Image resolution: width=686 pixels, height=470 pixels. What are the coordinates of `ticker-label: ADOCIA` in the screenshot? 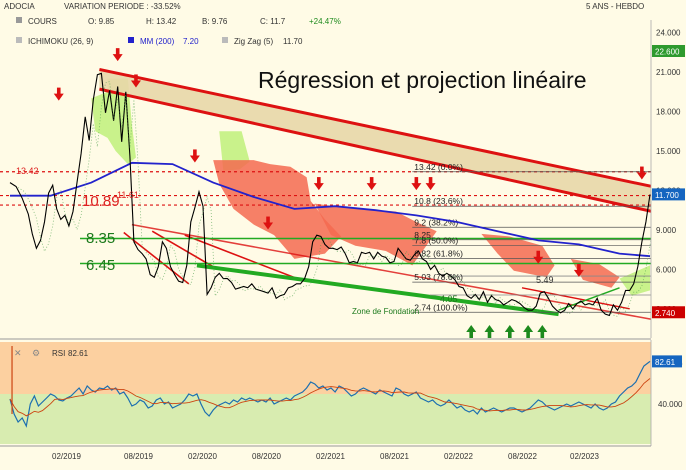 It's located at (19, 6).